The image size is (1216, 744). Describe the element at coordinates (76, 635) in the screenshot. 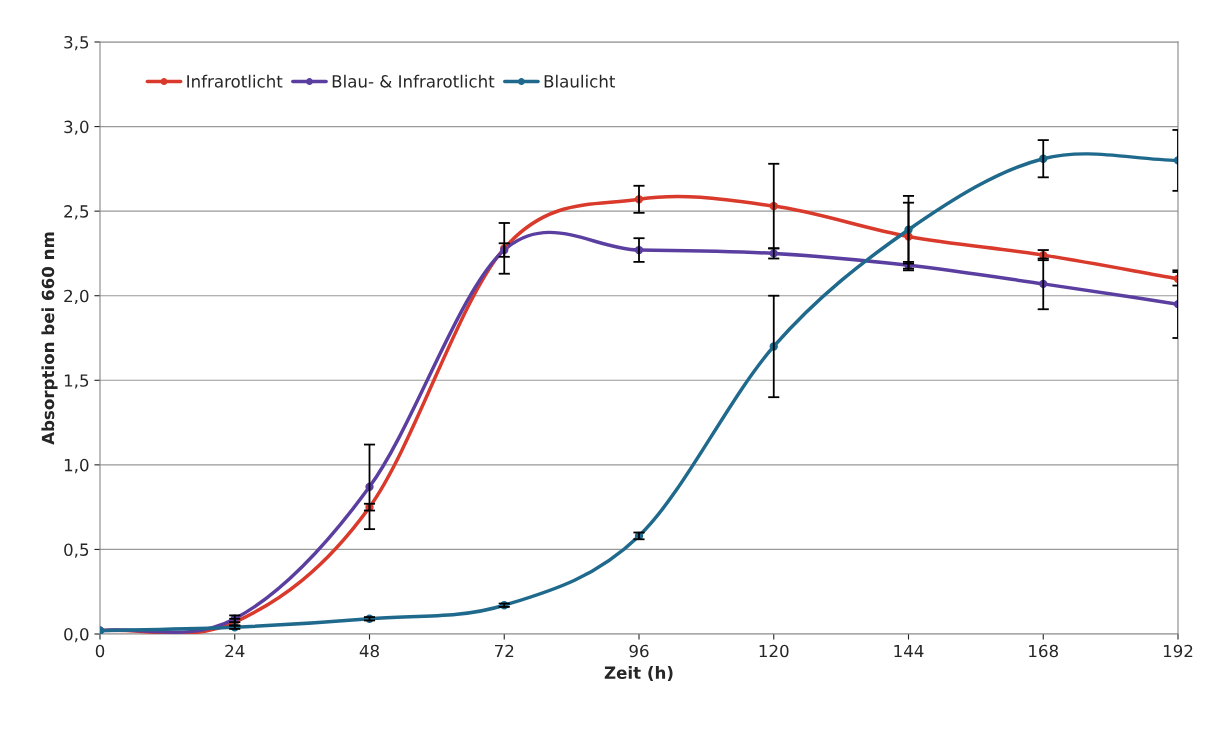

I see `y-tick-label: 0,0` at that location.